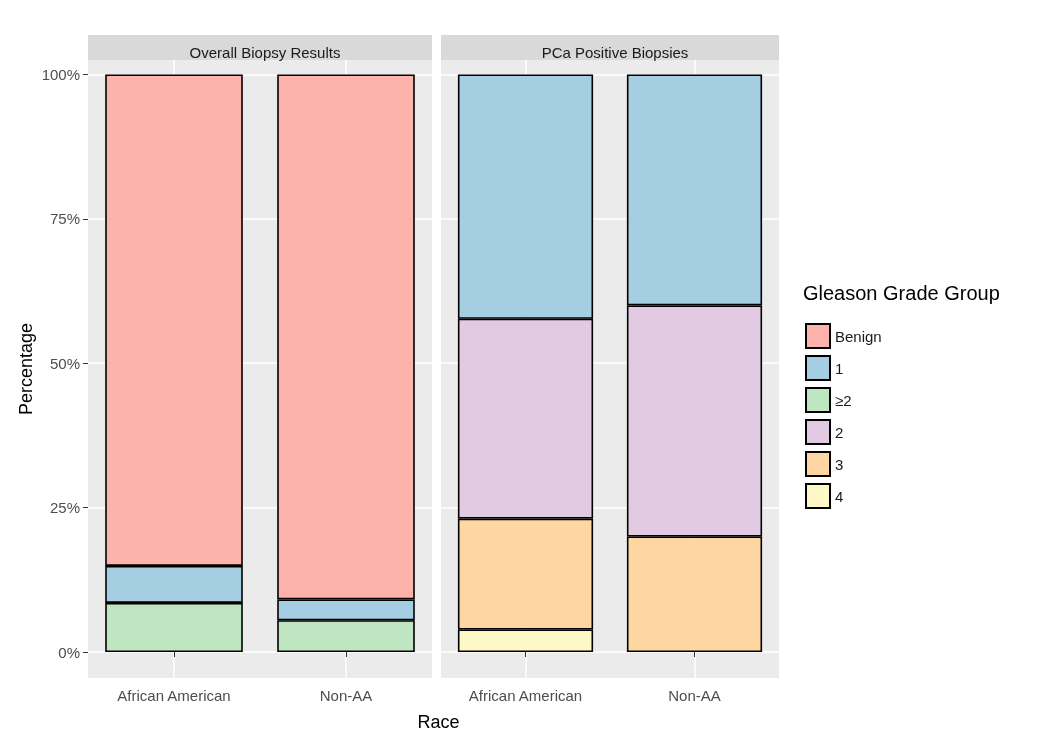 The width and height of the screenshot is (1049, 751). What do you see at coordinates (839, 368) in the screenshot?
I see `legend-label: 1` at bounding box center [839, 368].